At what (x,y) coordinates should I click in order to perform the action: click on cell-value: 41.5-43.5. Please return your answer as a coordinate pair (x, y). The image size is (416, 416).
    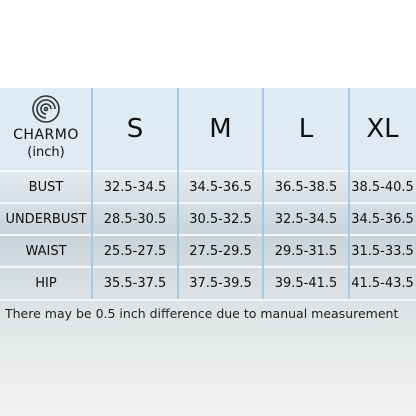
    Looking at the image, I should click on (382, 283).